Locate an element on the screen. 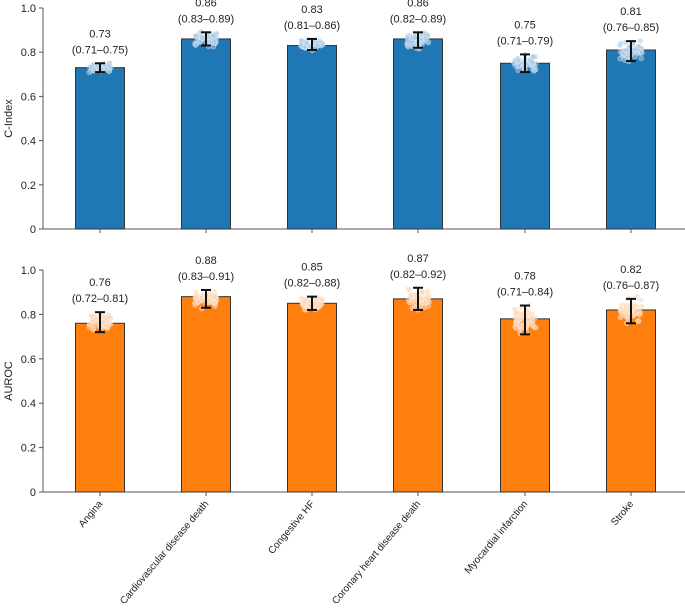  ci-label: (0.82–0.92) is located at coordinates (418, 275).